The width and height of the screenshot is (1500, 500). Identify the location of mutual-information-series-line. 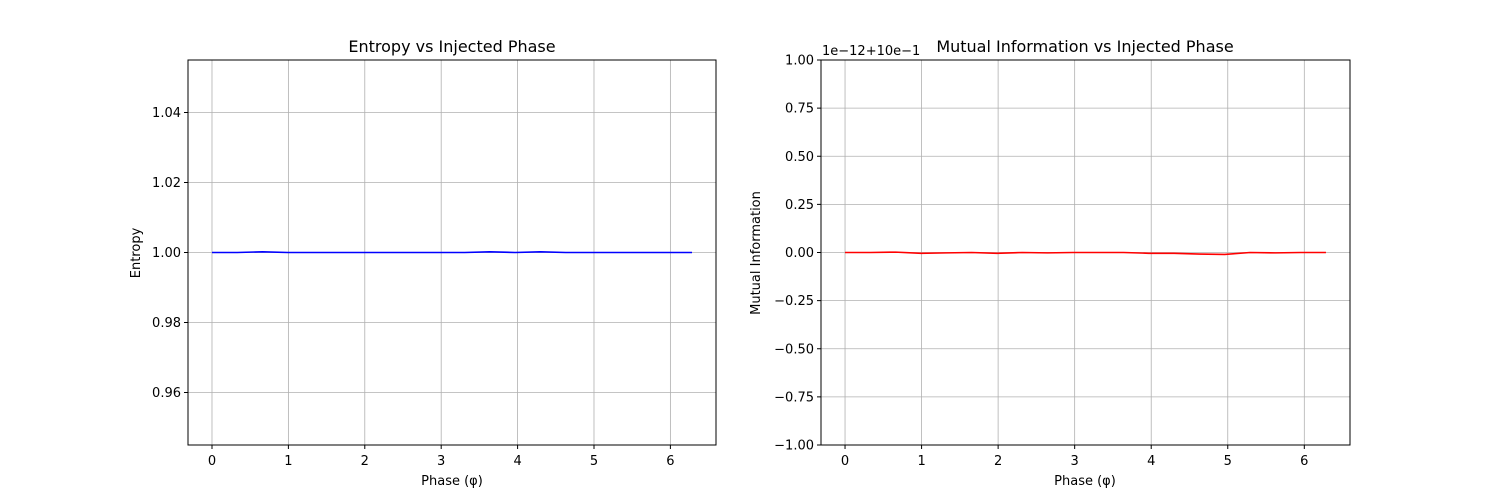
(1085, 253).